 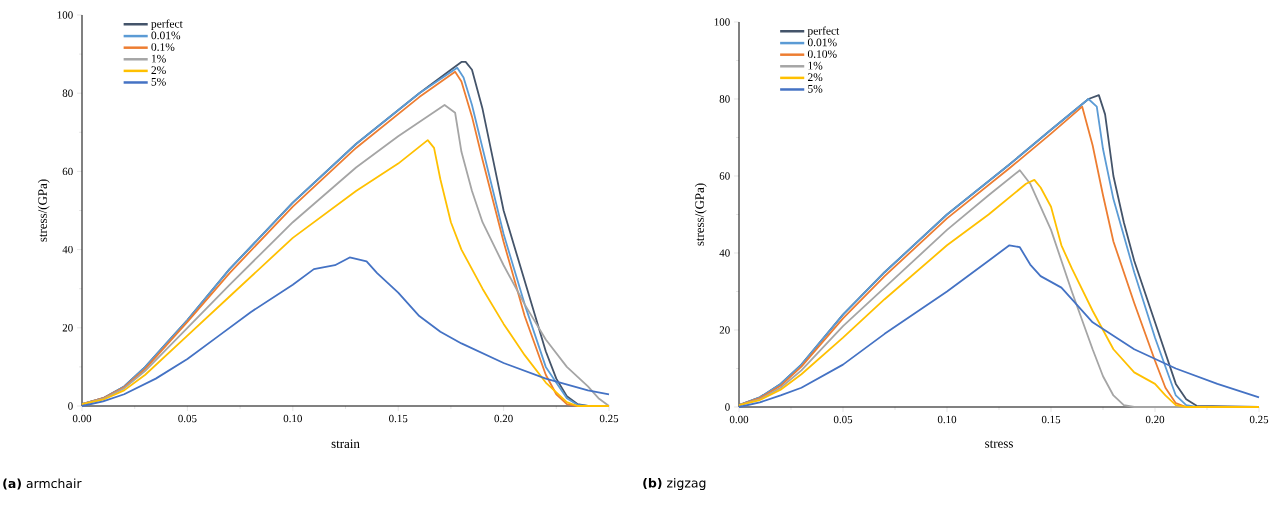 I want to click on x-axis-title: stress, so click(x=999, y=444).